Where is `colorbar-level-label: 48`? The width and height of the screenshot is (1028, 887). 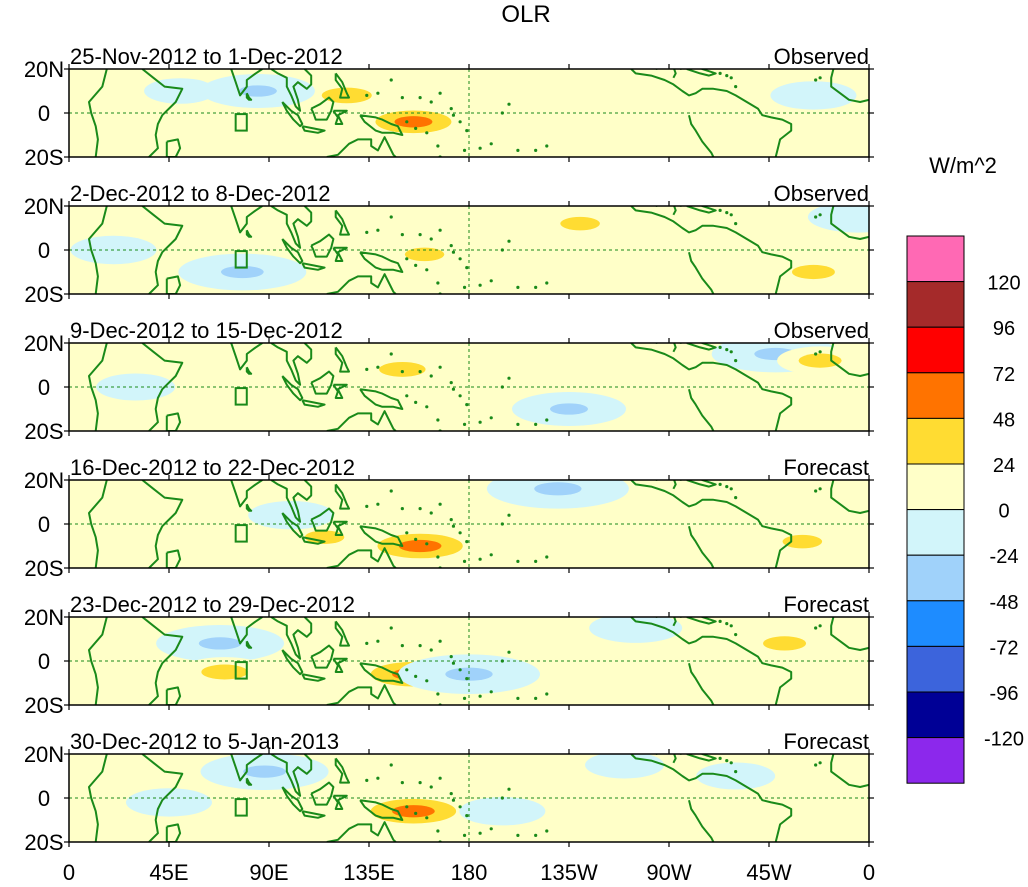 colorbar-level-label: 48 is located at coordinates (1004, 420).